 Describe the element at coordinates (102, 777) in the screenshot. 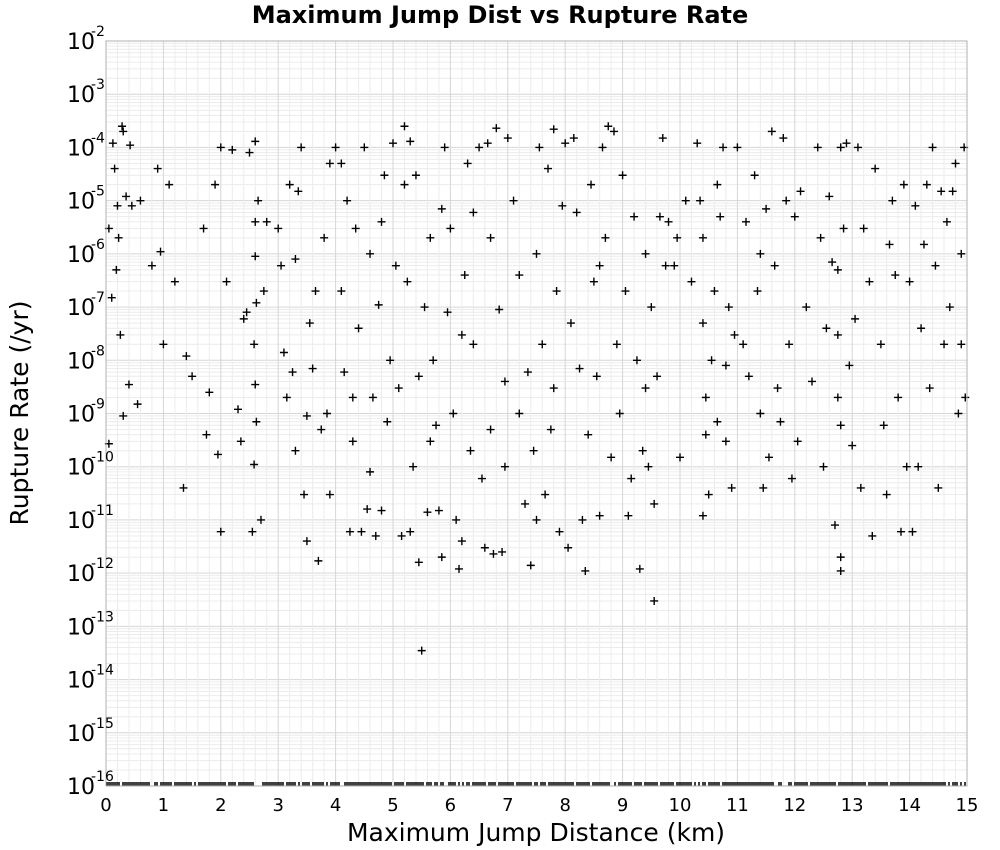

I see `y-tick-exponent: -16` at that location.